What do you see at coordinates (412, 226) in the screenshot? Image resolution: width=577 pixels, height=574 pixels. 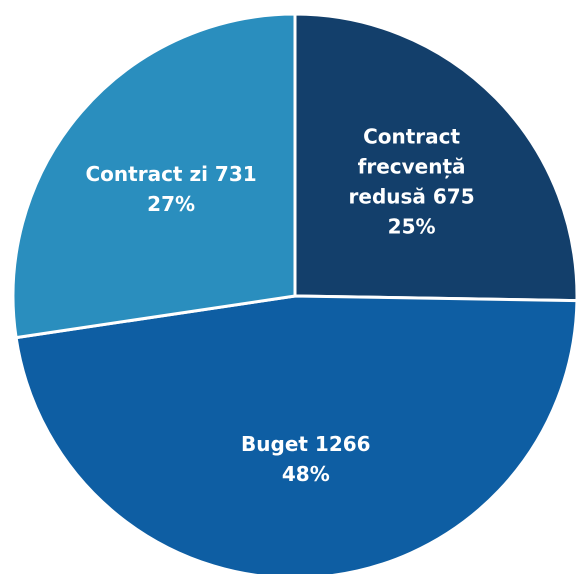 I see `slice-percent-label: 25%` at bounding box center [412, 226].